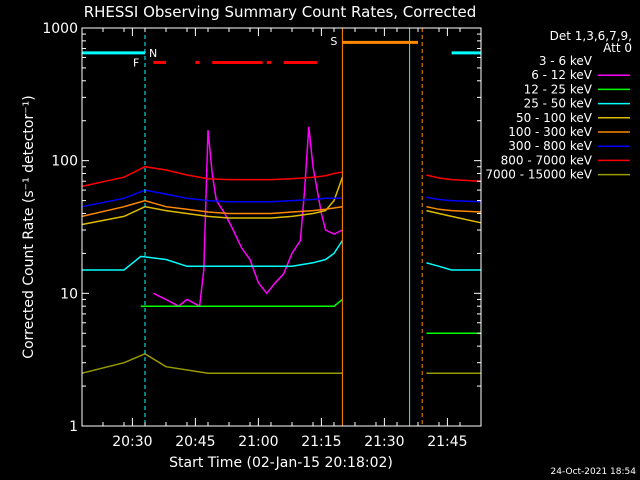  I want to click on night-flag-label: N, so click(153, 53).